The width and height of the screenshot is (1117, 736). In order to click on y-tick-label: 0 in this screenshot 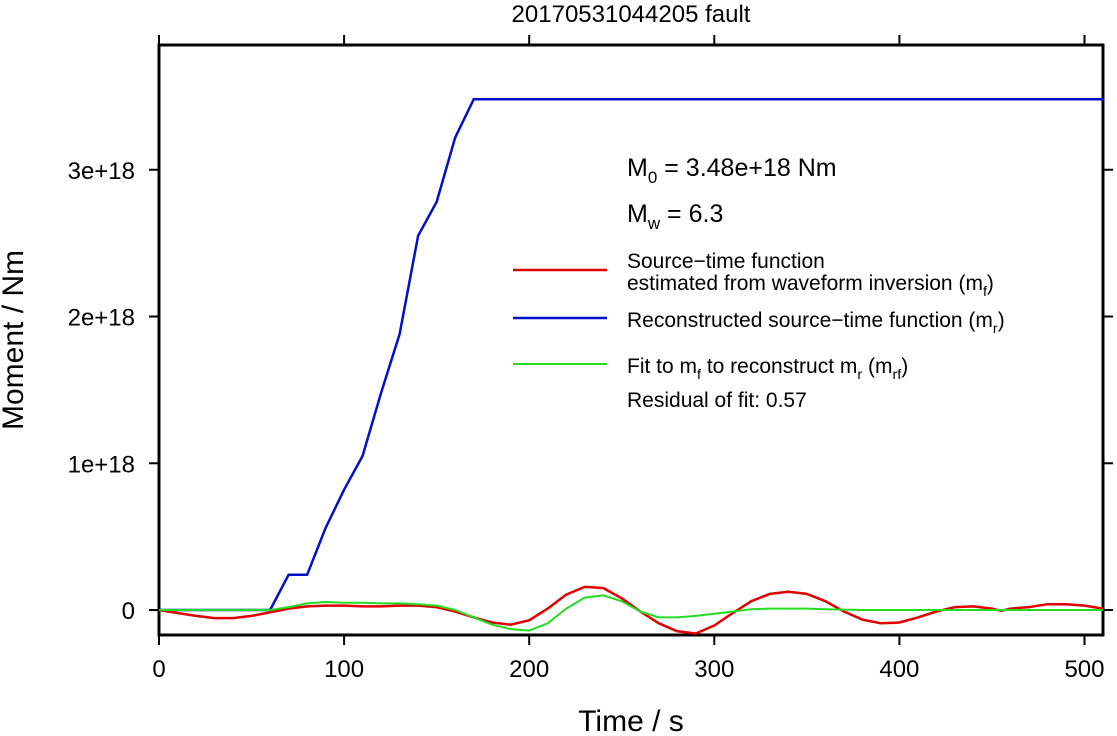, I will do `click(128, 611)`.